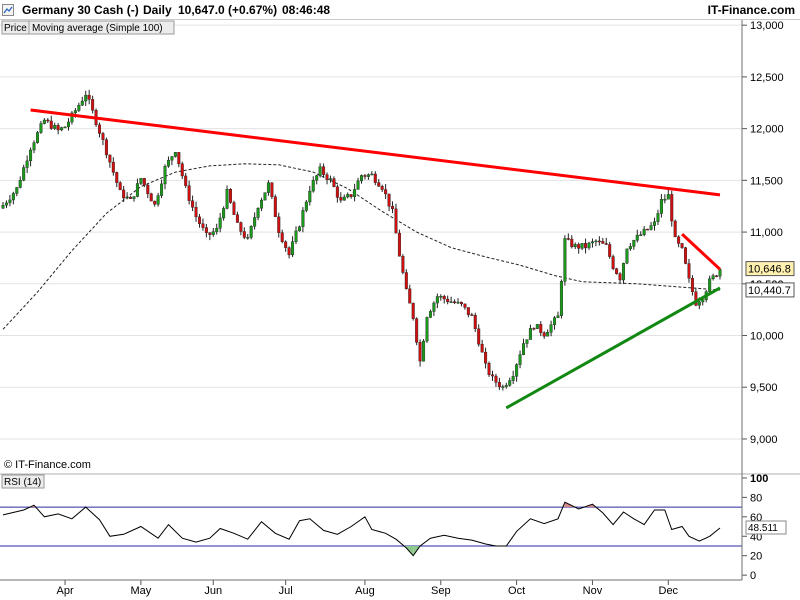 Image resolution: width=800 pixels, height=600 pixels. What do you see at coordinates (361, 529) in the screenshot?
I see `rsi-line` at bounding box center [361, 529].